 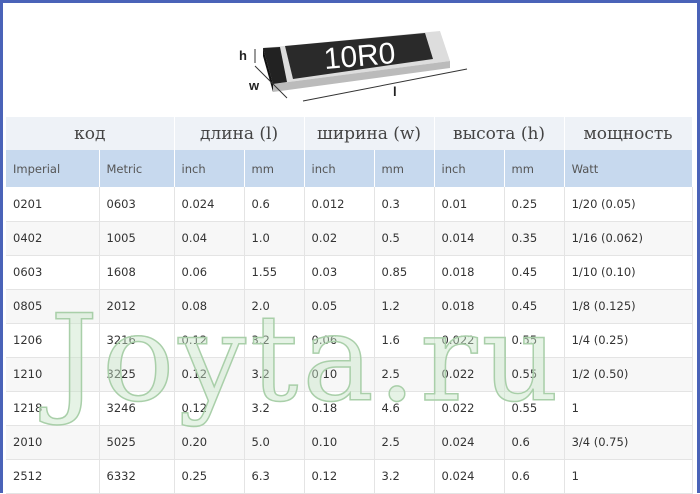 I want to click on dim-w-label: w, so click(x=254, y=85).